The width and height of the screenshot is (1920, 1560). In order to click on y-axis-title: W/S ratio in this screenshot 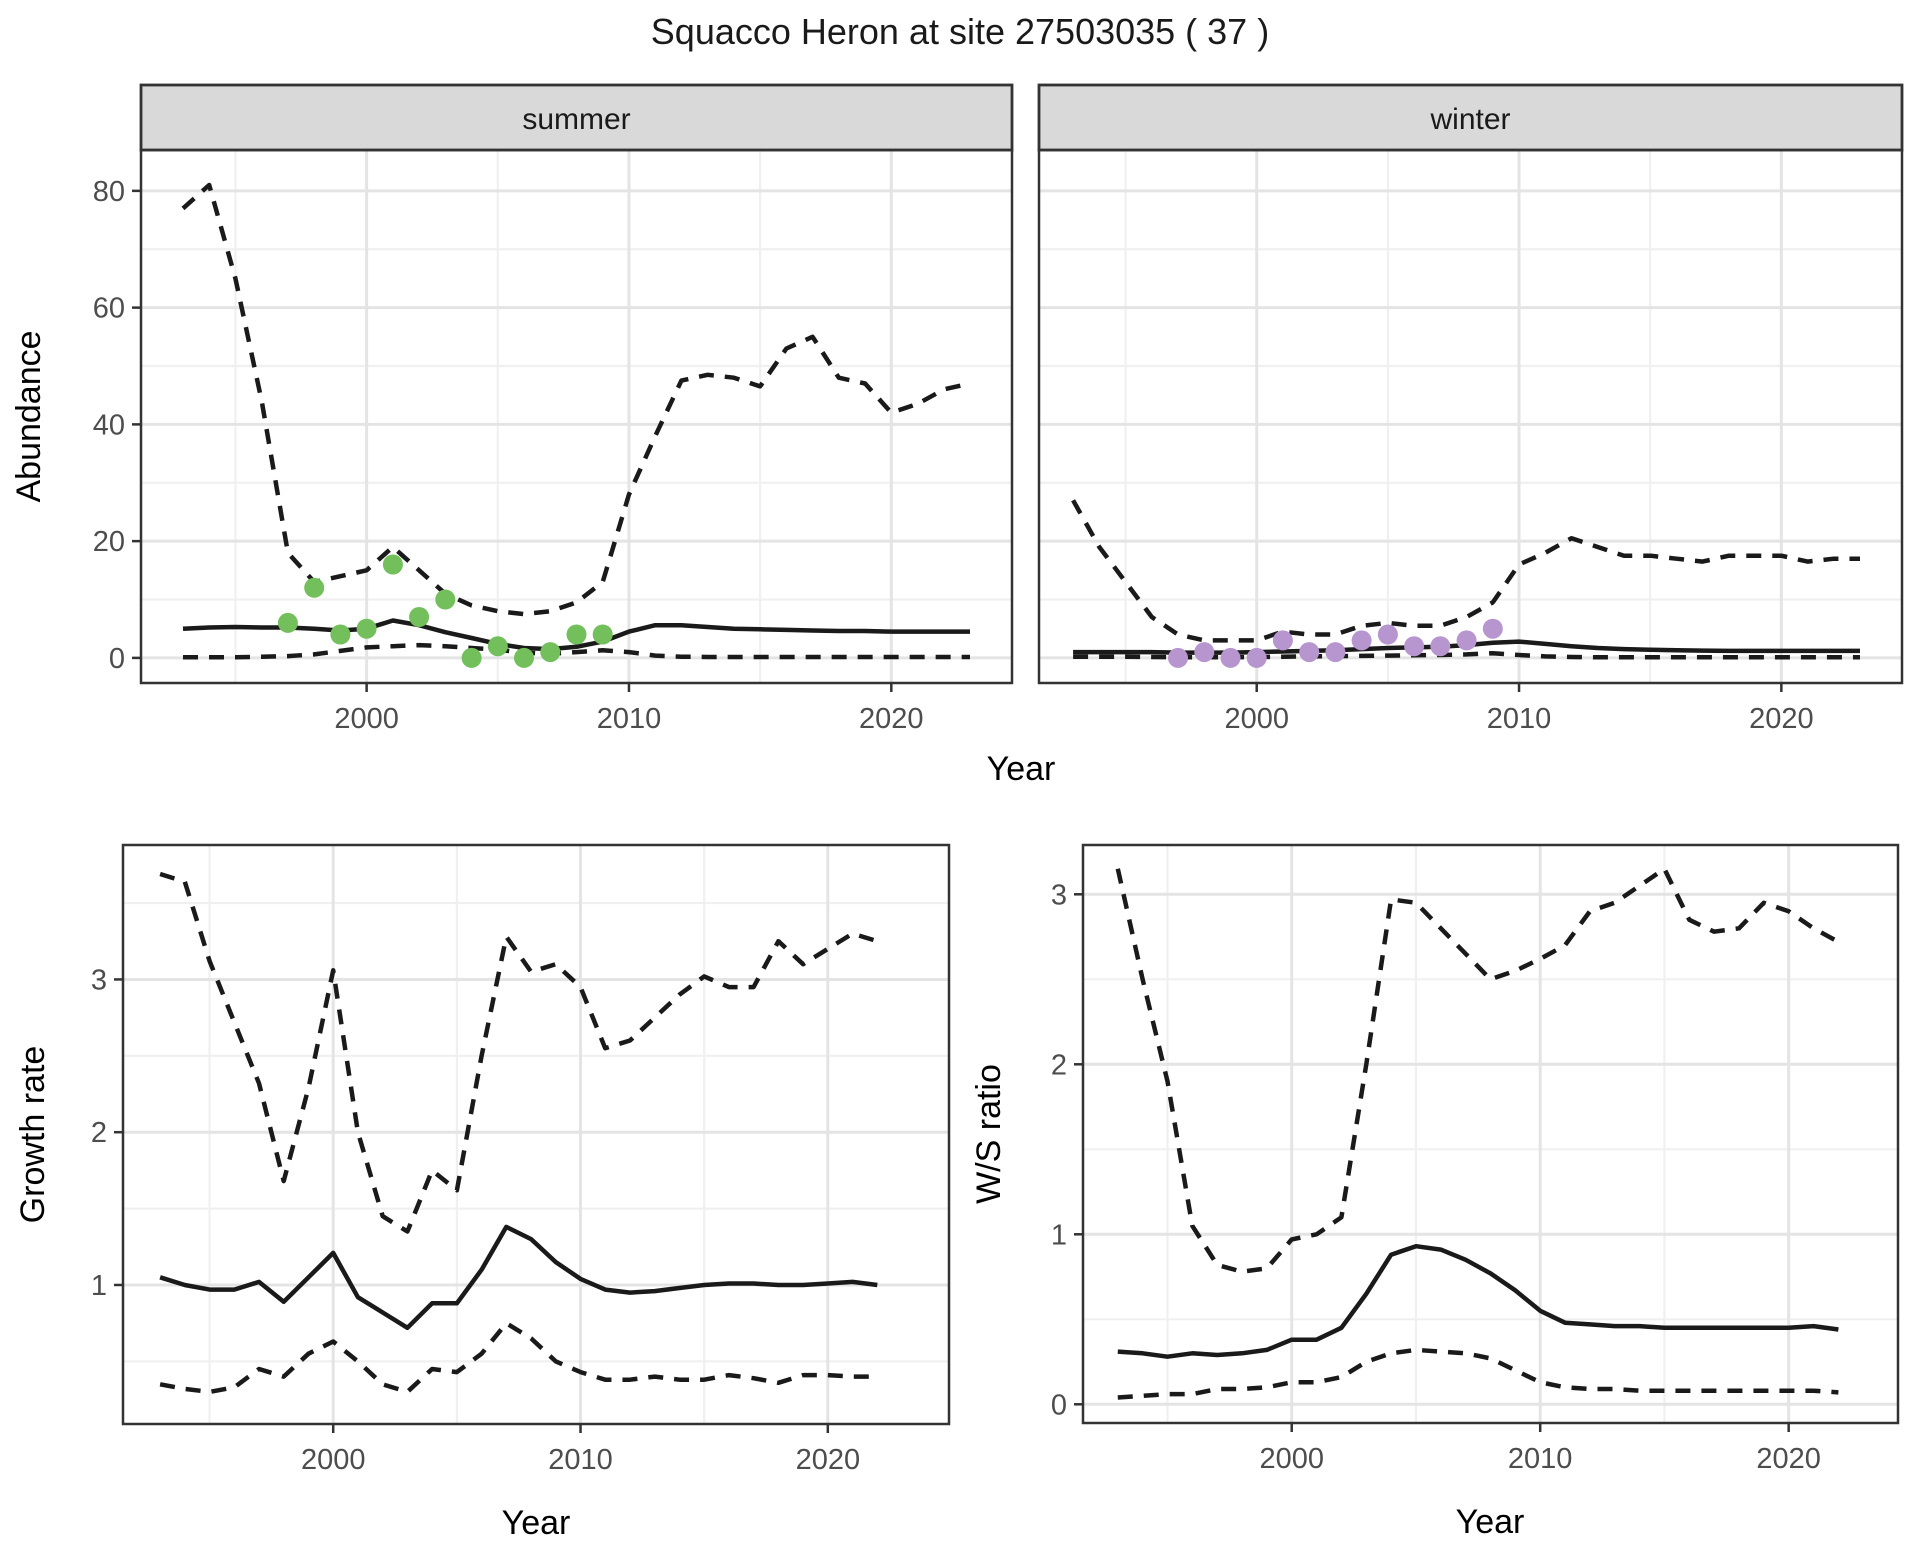, I will do `click(989, 1134)`.